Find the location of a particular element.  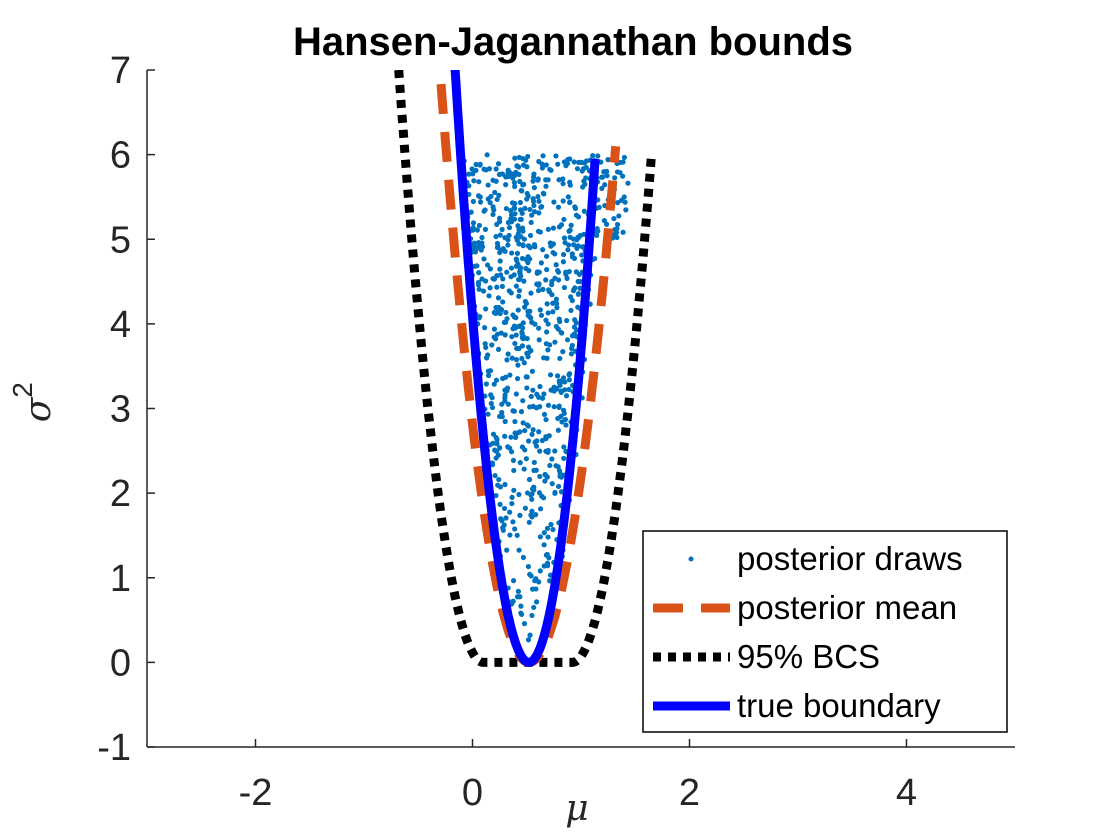

x-tick-label: -2 is located at coordinates (256, 793).